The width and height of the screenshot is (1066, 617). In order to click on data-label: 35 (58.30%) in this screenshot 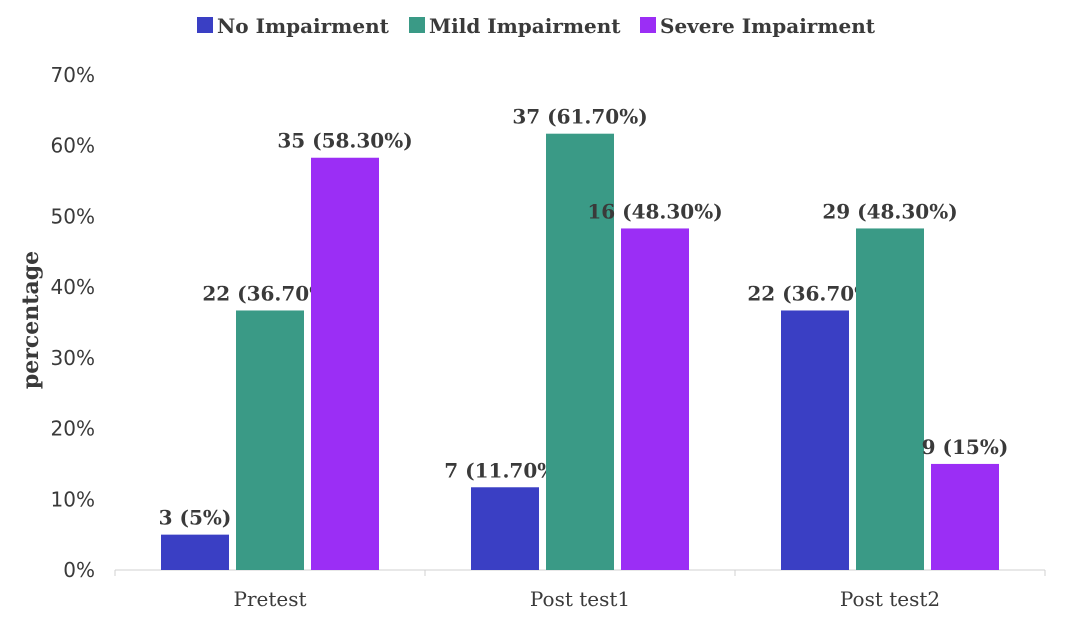, I will do `click(344, 141)`.